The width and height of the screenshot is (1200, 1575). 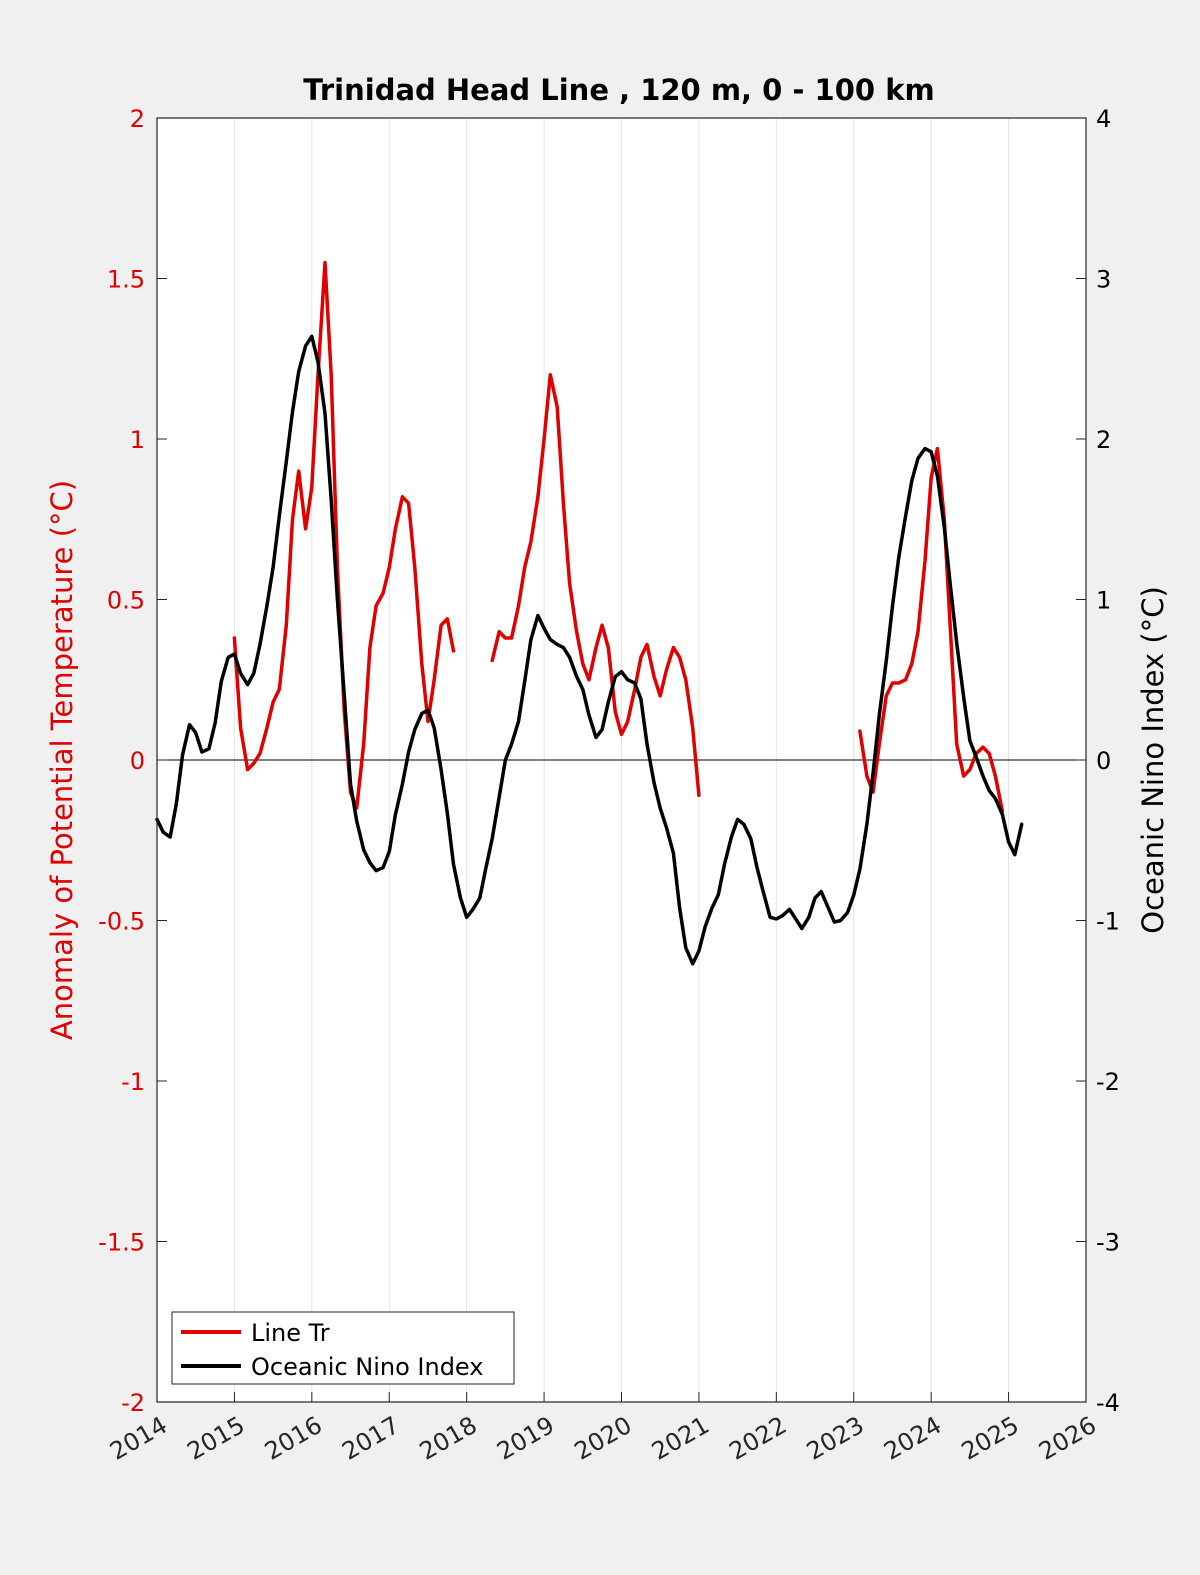 I want to click on x-tick-label: 2026, so click(x=1067, y=1438).